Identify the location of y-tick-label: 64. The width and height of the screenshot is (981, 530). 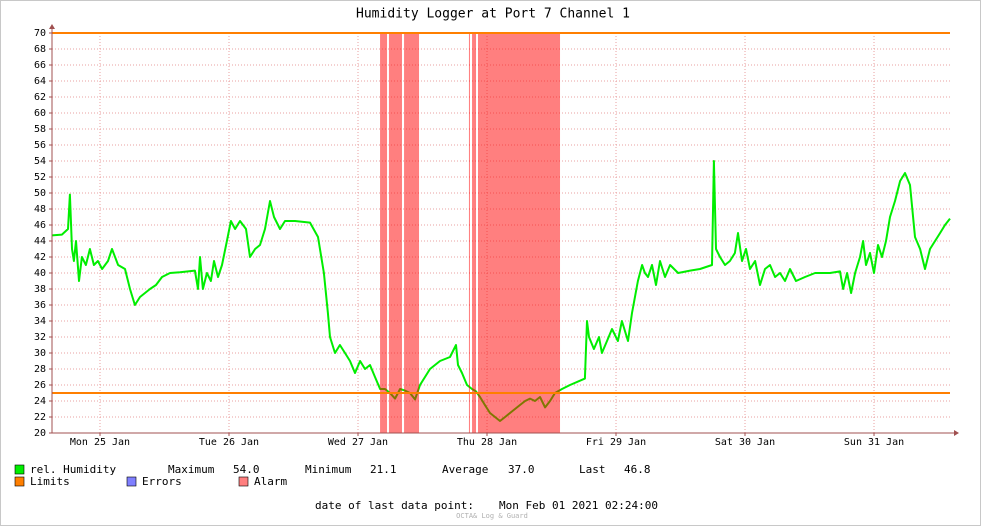
(40, 81).